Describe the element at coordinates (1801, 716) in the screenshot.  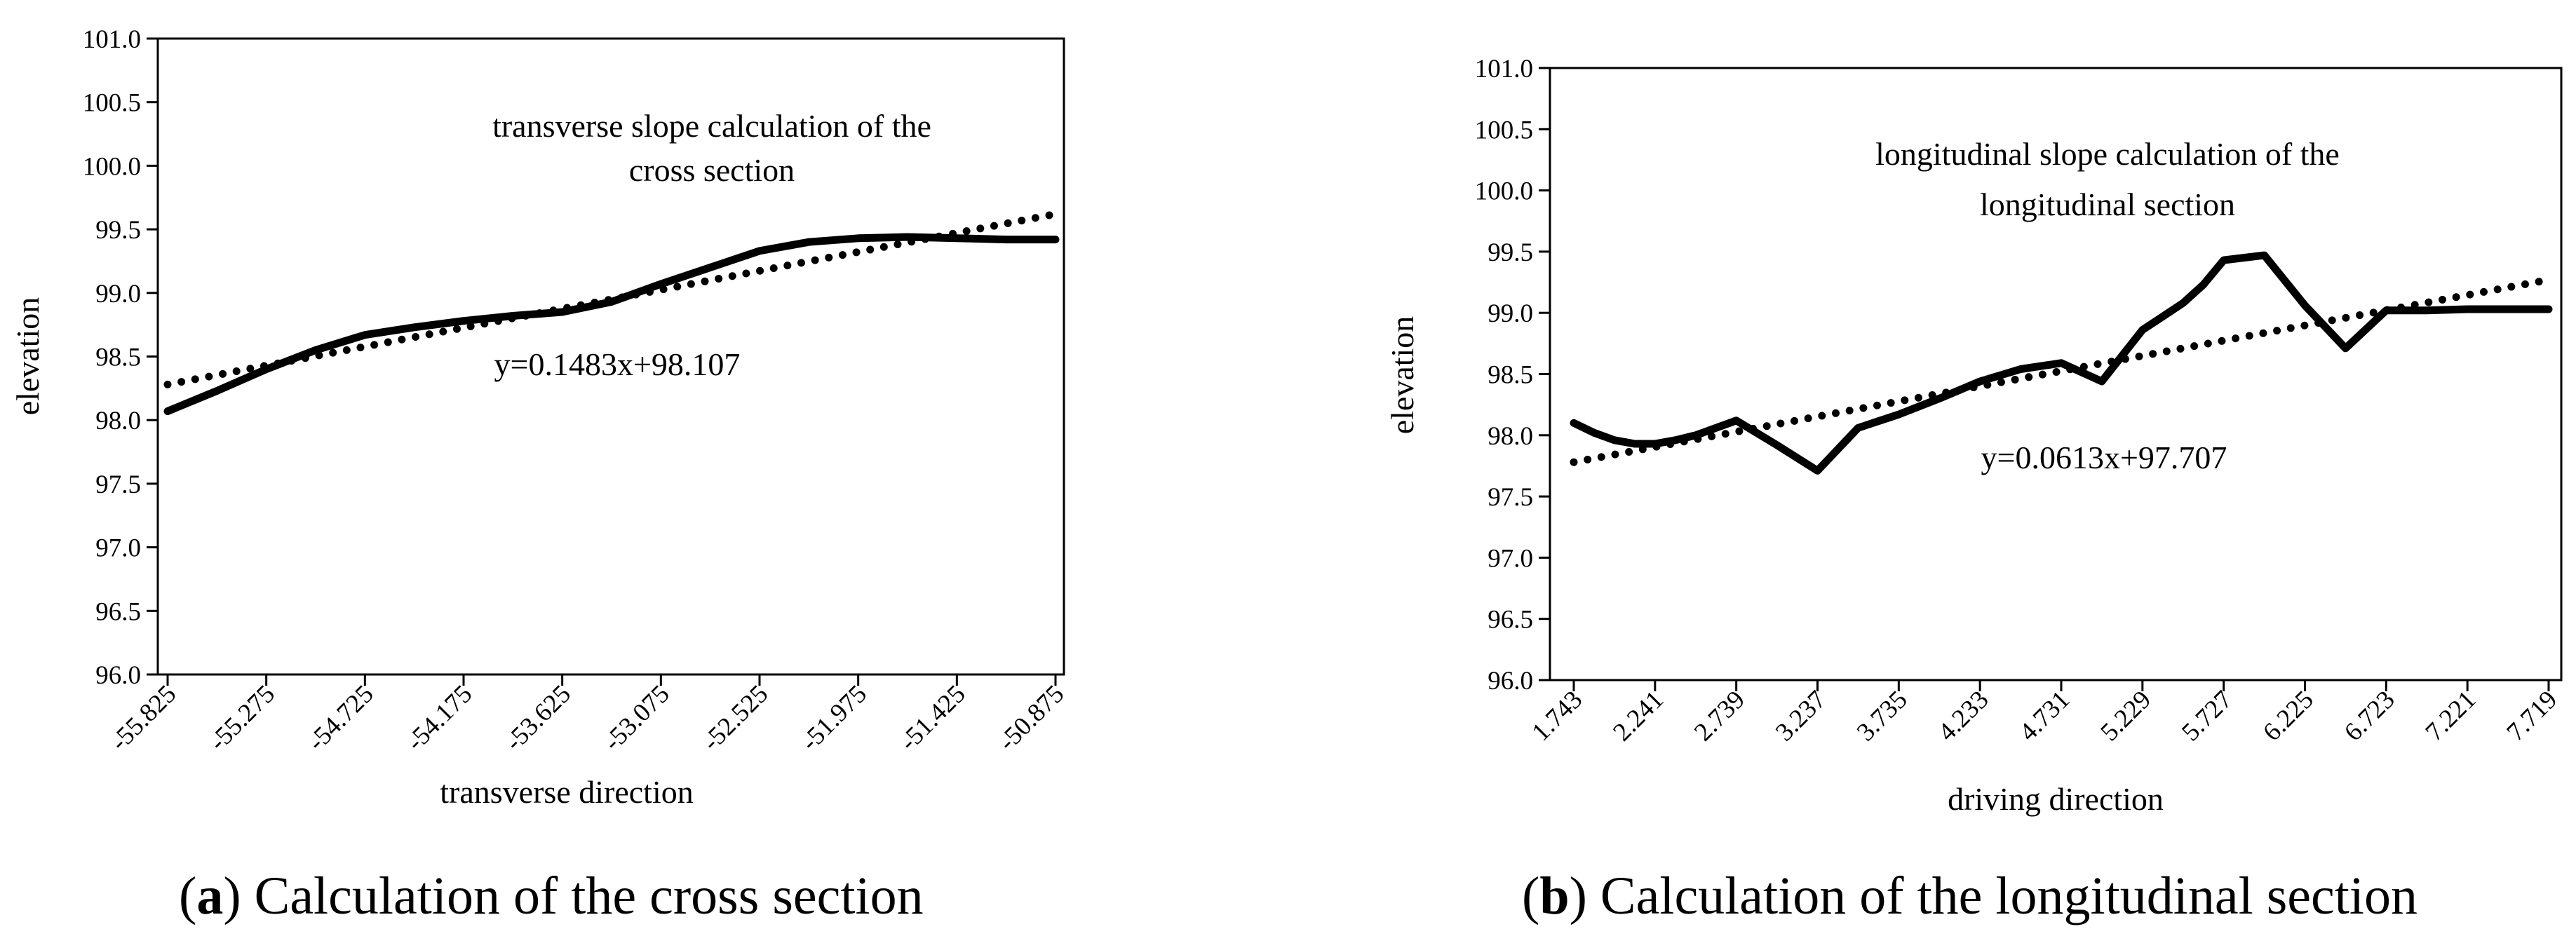
I see `x-tick-label: 3.237` at that location.